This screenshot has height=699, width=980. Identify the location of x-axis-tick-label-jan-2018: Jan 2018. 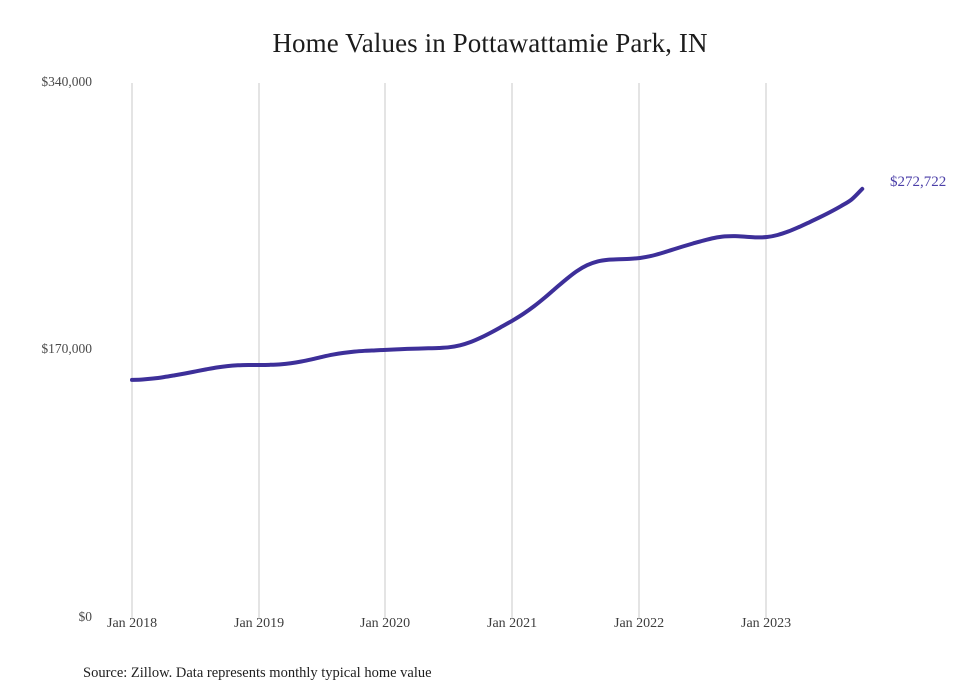
(132, 623).